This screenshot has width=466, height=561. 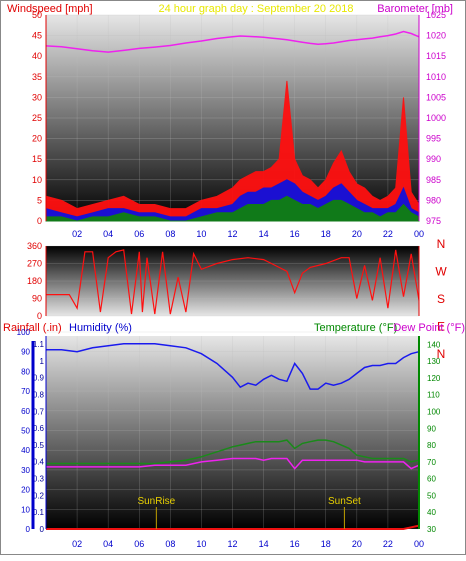 I want to click on degree-tick-label: 180, so click(x=34, y=281).